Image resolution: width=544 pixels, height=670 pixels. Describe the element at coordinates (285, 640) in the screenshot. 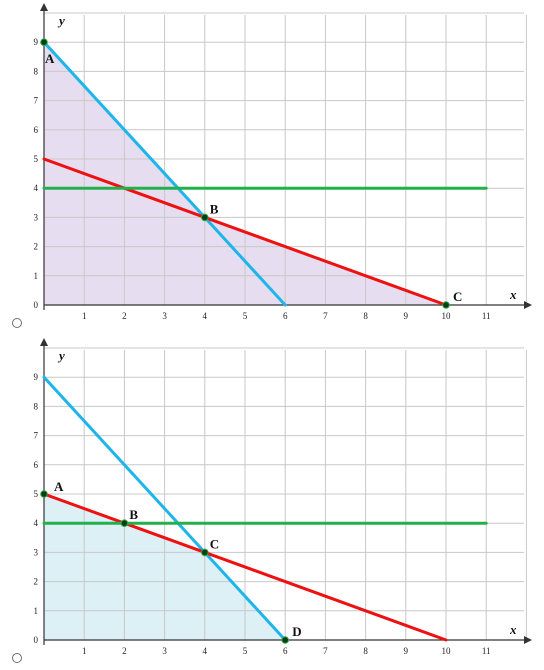

I see `vertex-point-d` at that location.